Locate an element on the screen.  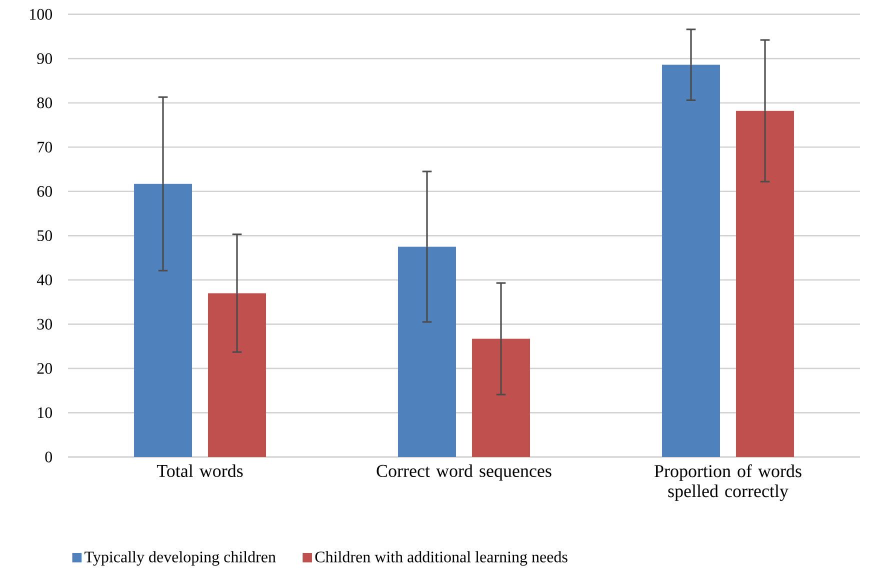
y-tick-label: 80 is located at coordinates (44, 102).